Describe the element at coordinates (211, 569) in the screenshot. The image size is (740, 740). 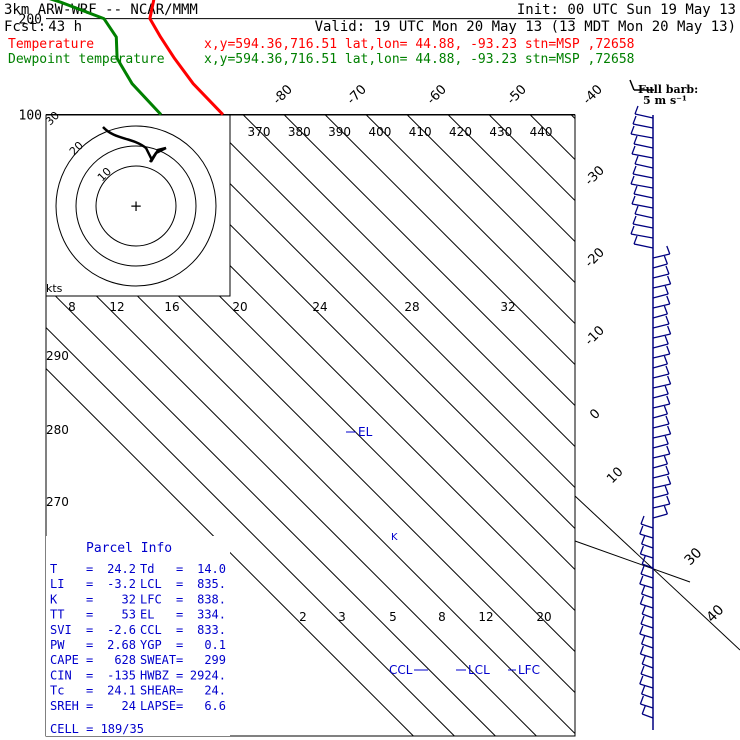
I see `parcel-param-value: 14.0` at that location.